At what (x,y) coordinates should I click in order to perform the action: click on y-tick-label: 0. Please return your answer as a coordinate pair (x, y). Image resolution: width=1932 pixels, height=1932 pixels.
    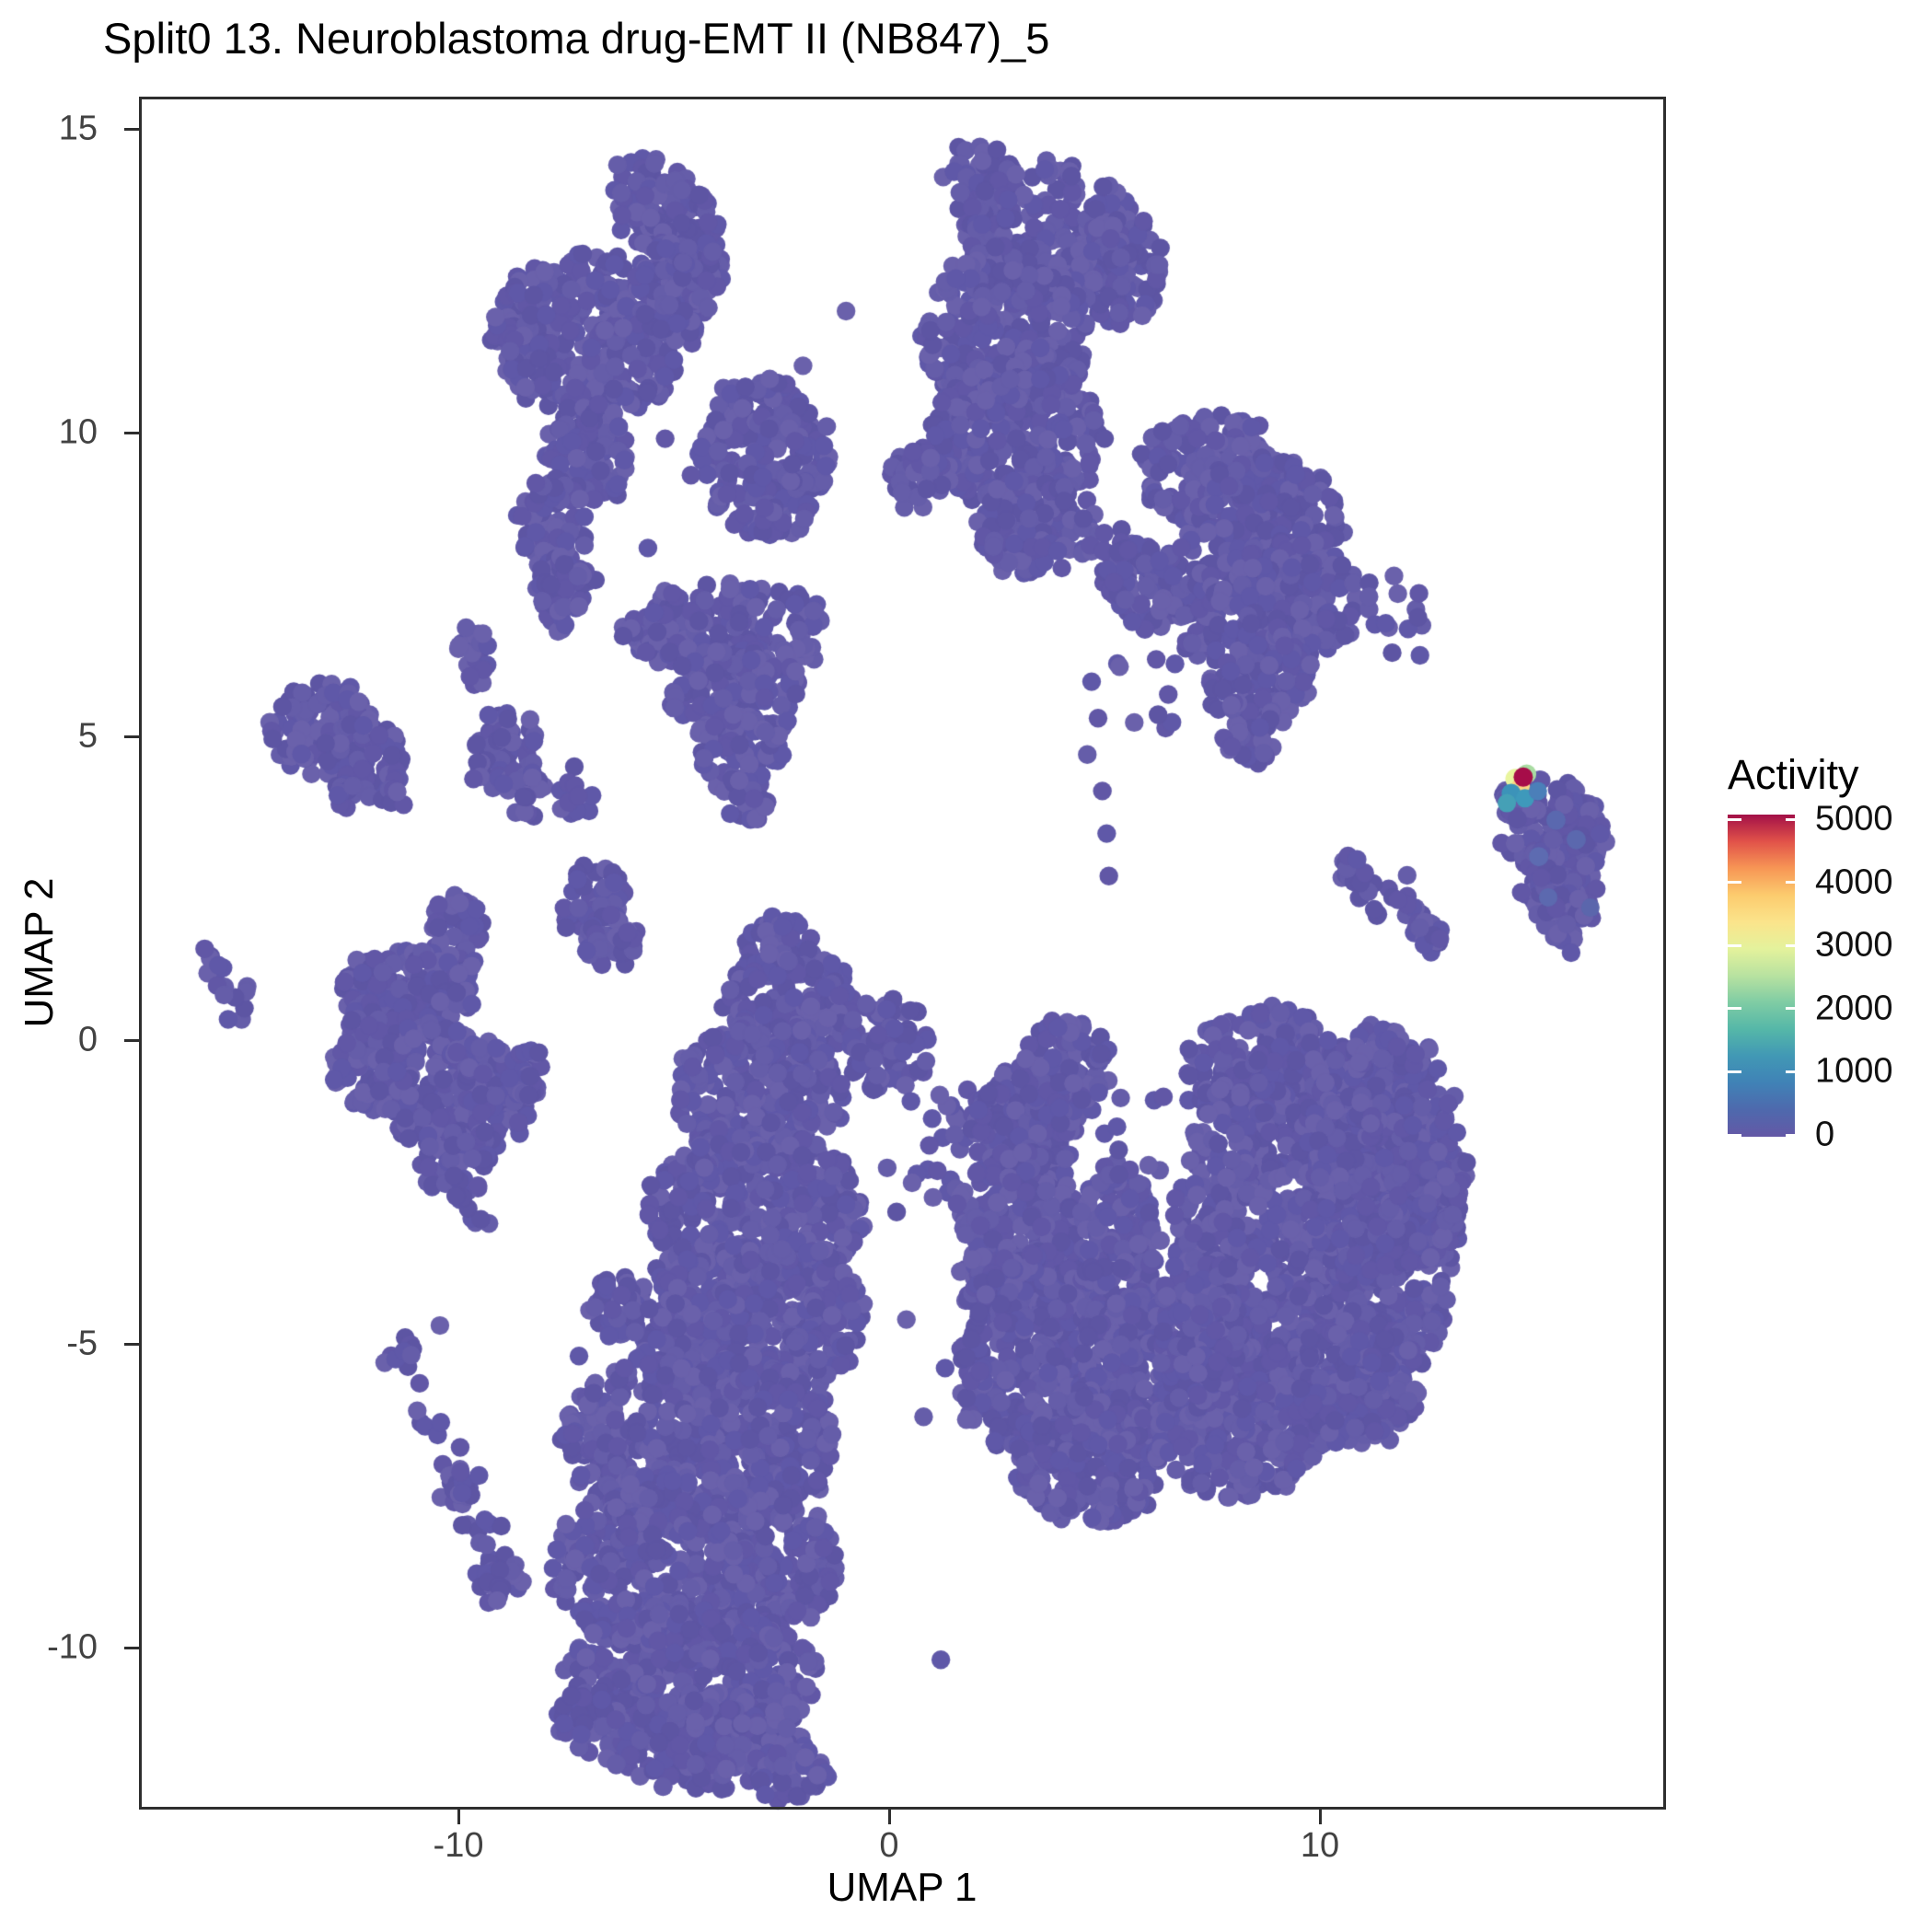
    Looking at the image, I should click on (87, 1039).